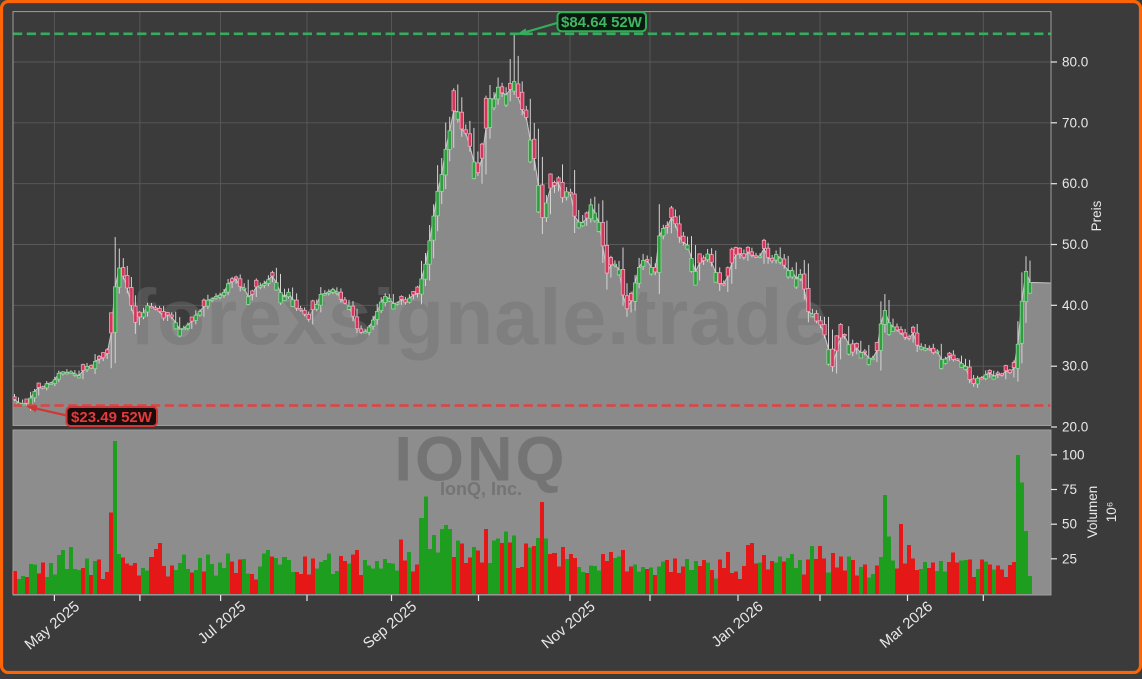 This screenshot has height=679, width=1142. Describe the element at coordinates (1075, 183) in the screenshot. I see `svg-text: 60.0` at that location.